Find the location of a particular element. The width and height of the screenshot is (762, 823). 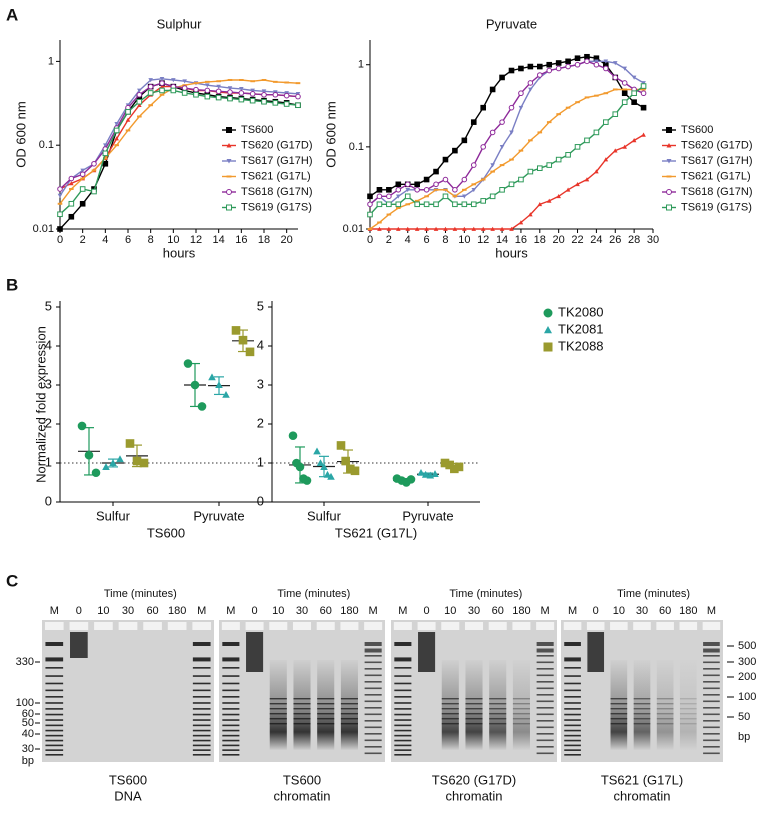

ladder-label: 100 is located at coordinates (747, 697).